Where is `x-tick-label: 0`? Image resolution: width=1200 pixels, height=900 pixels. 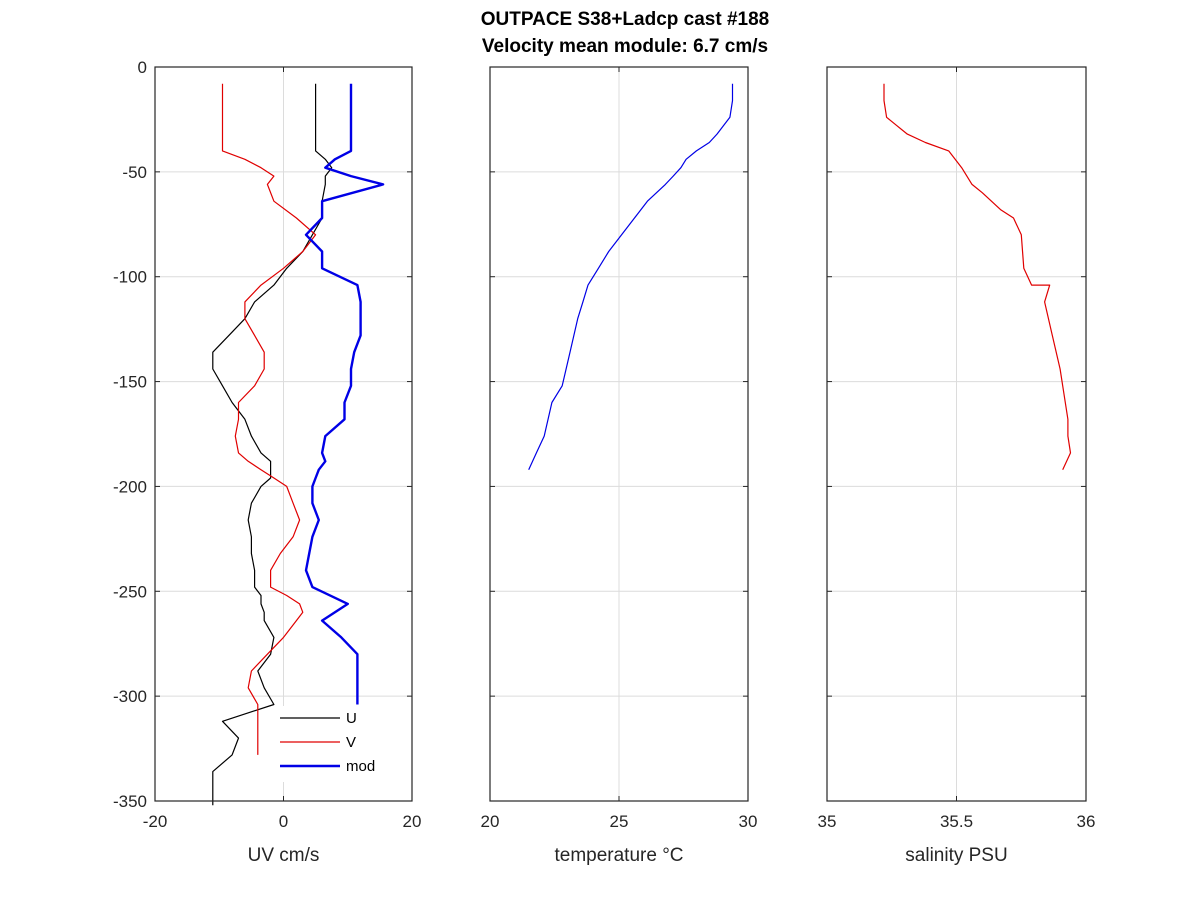
x-tick-label: 0 is located at coordinates (283, 821).